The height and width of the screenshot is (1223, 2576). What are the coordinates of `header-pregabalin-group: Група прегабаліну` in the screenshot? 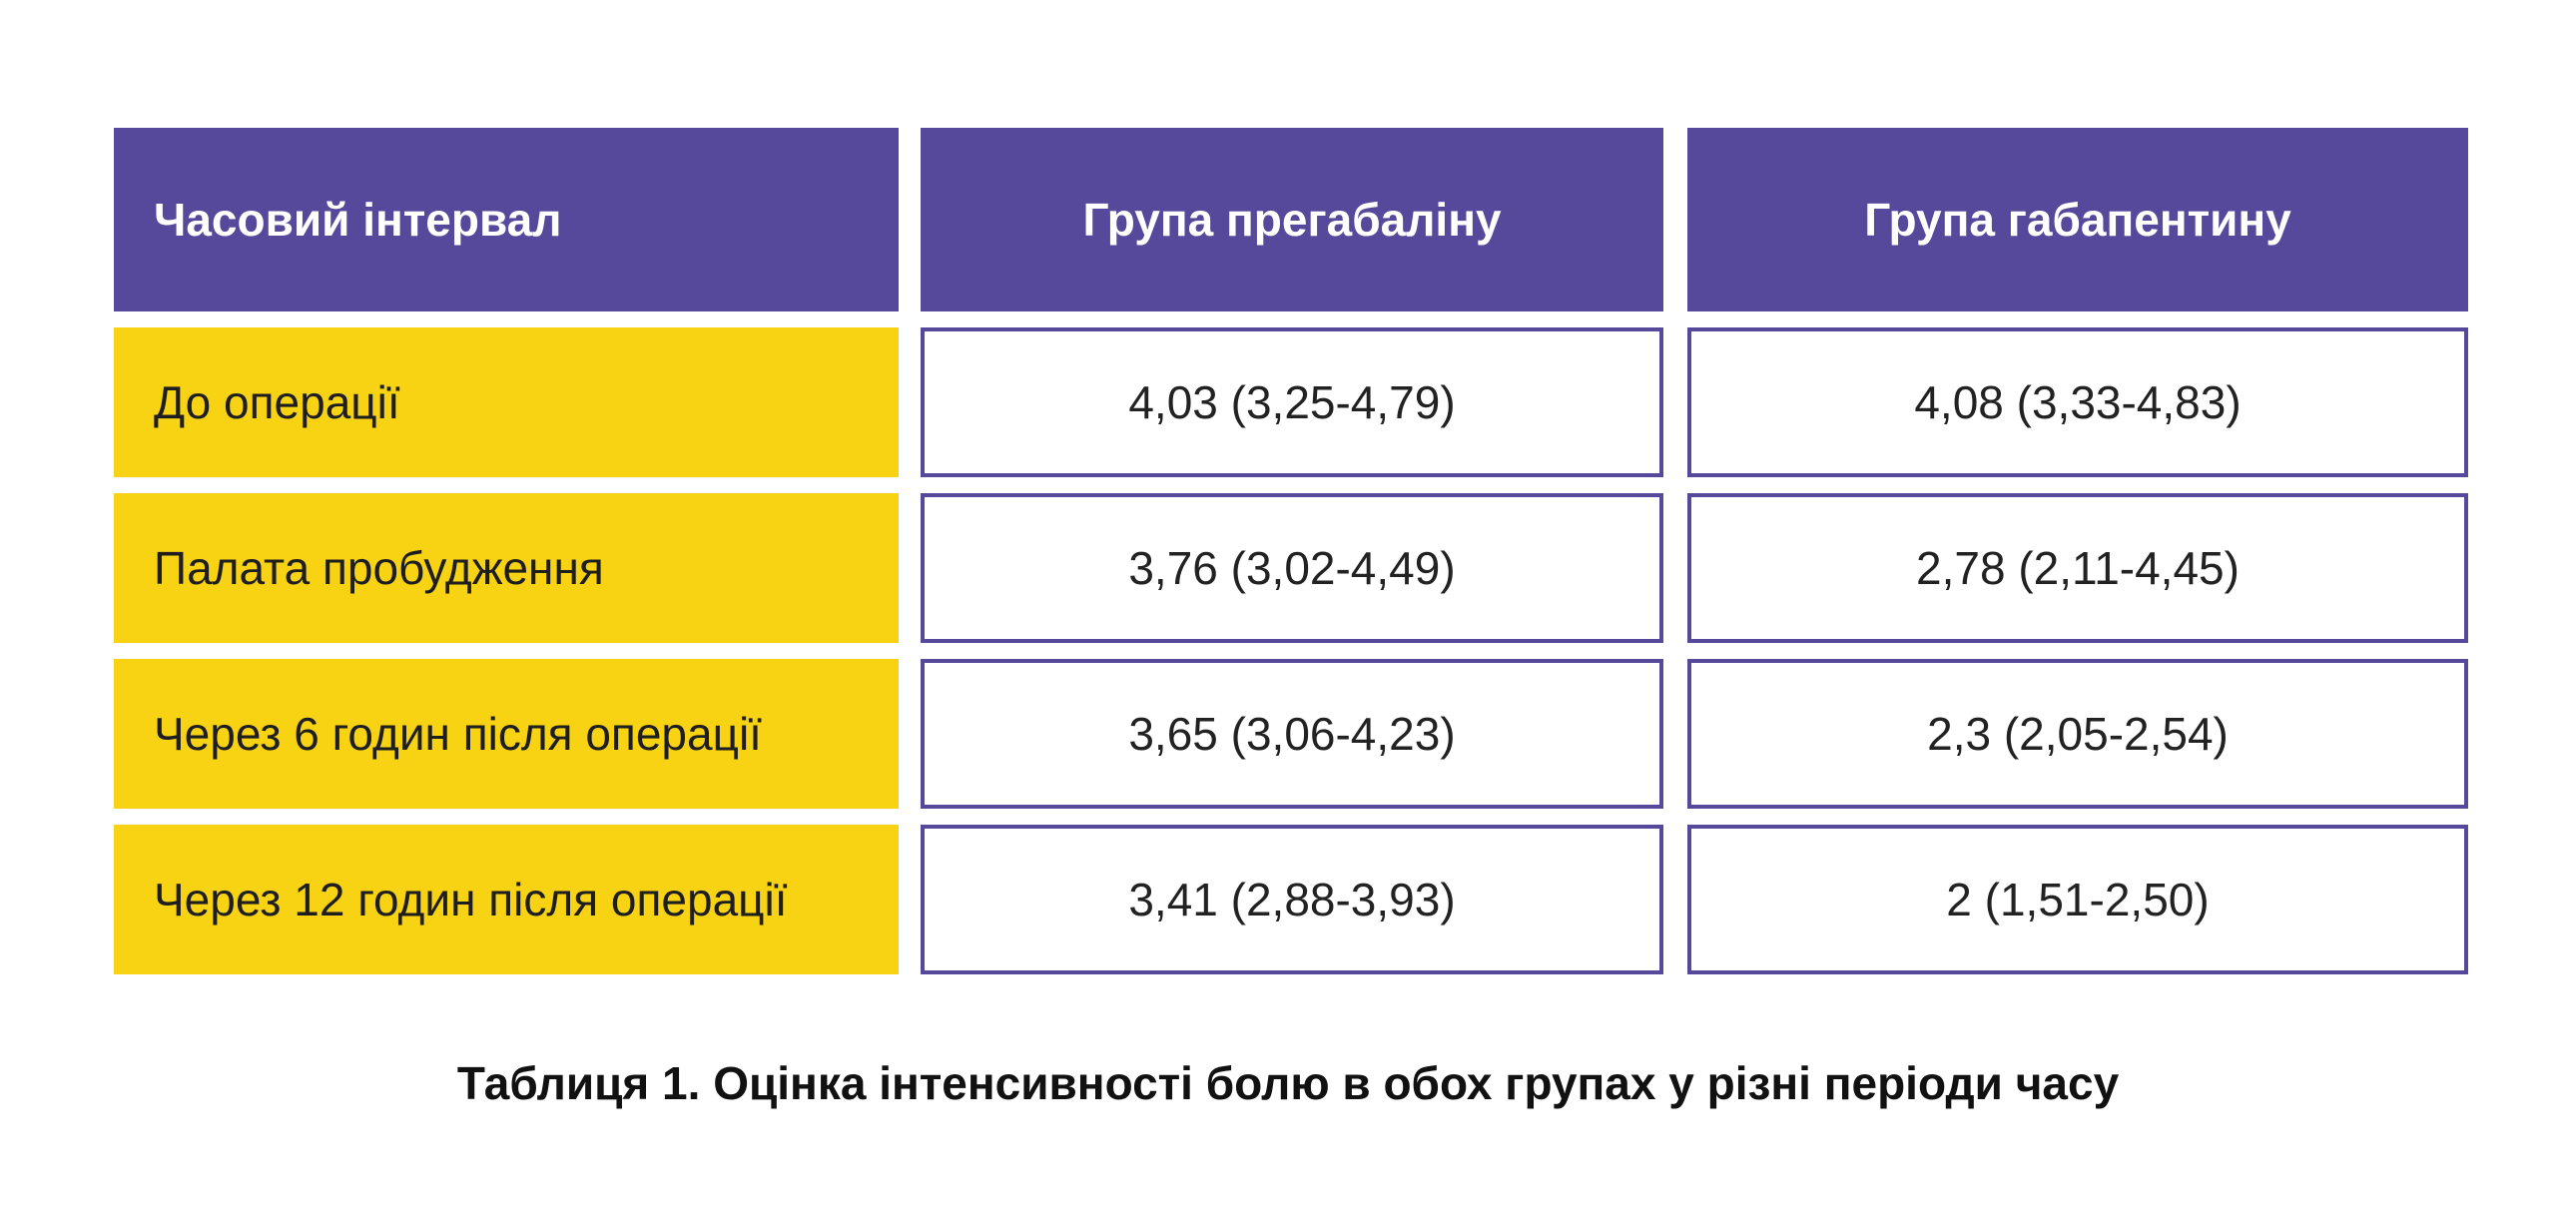 It's located at (1292, 219).